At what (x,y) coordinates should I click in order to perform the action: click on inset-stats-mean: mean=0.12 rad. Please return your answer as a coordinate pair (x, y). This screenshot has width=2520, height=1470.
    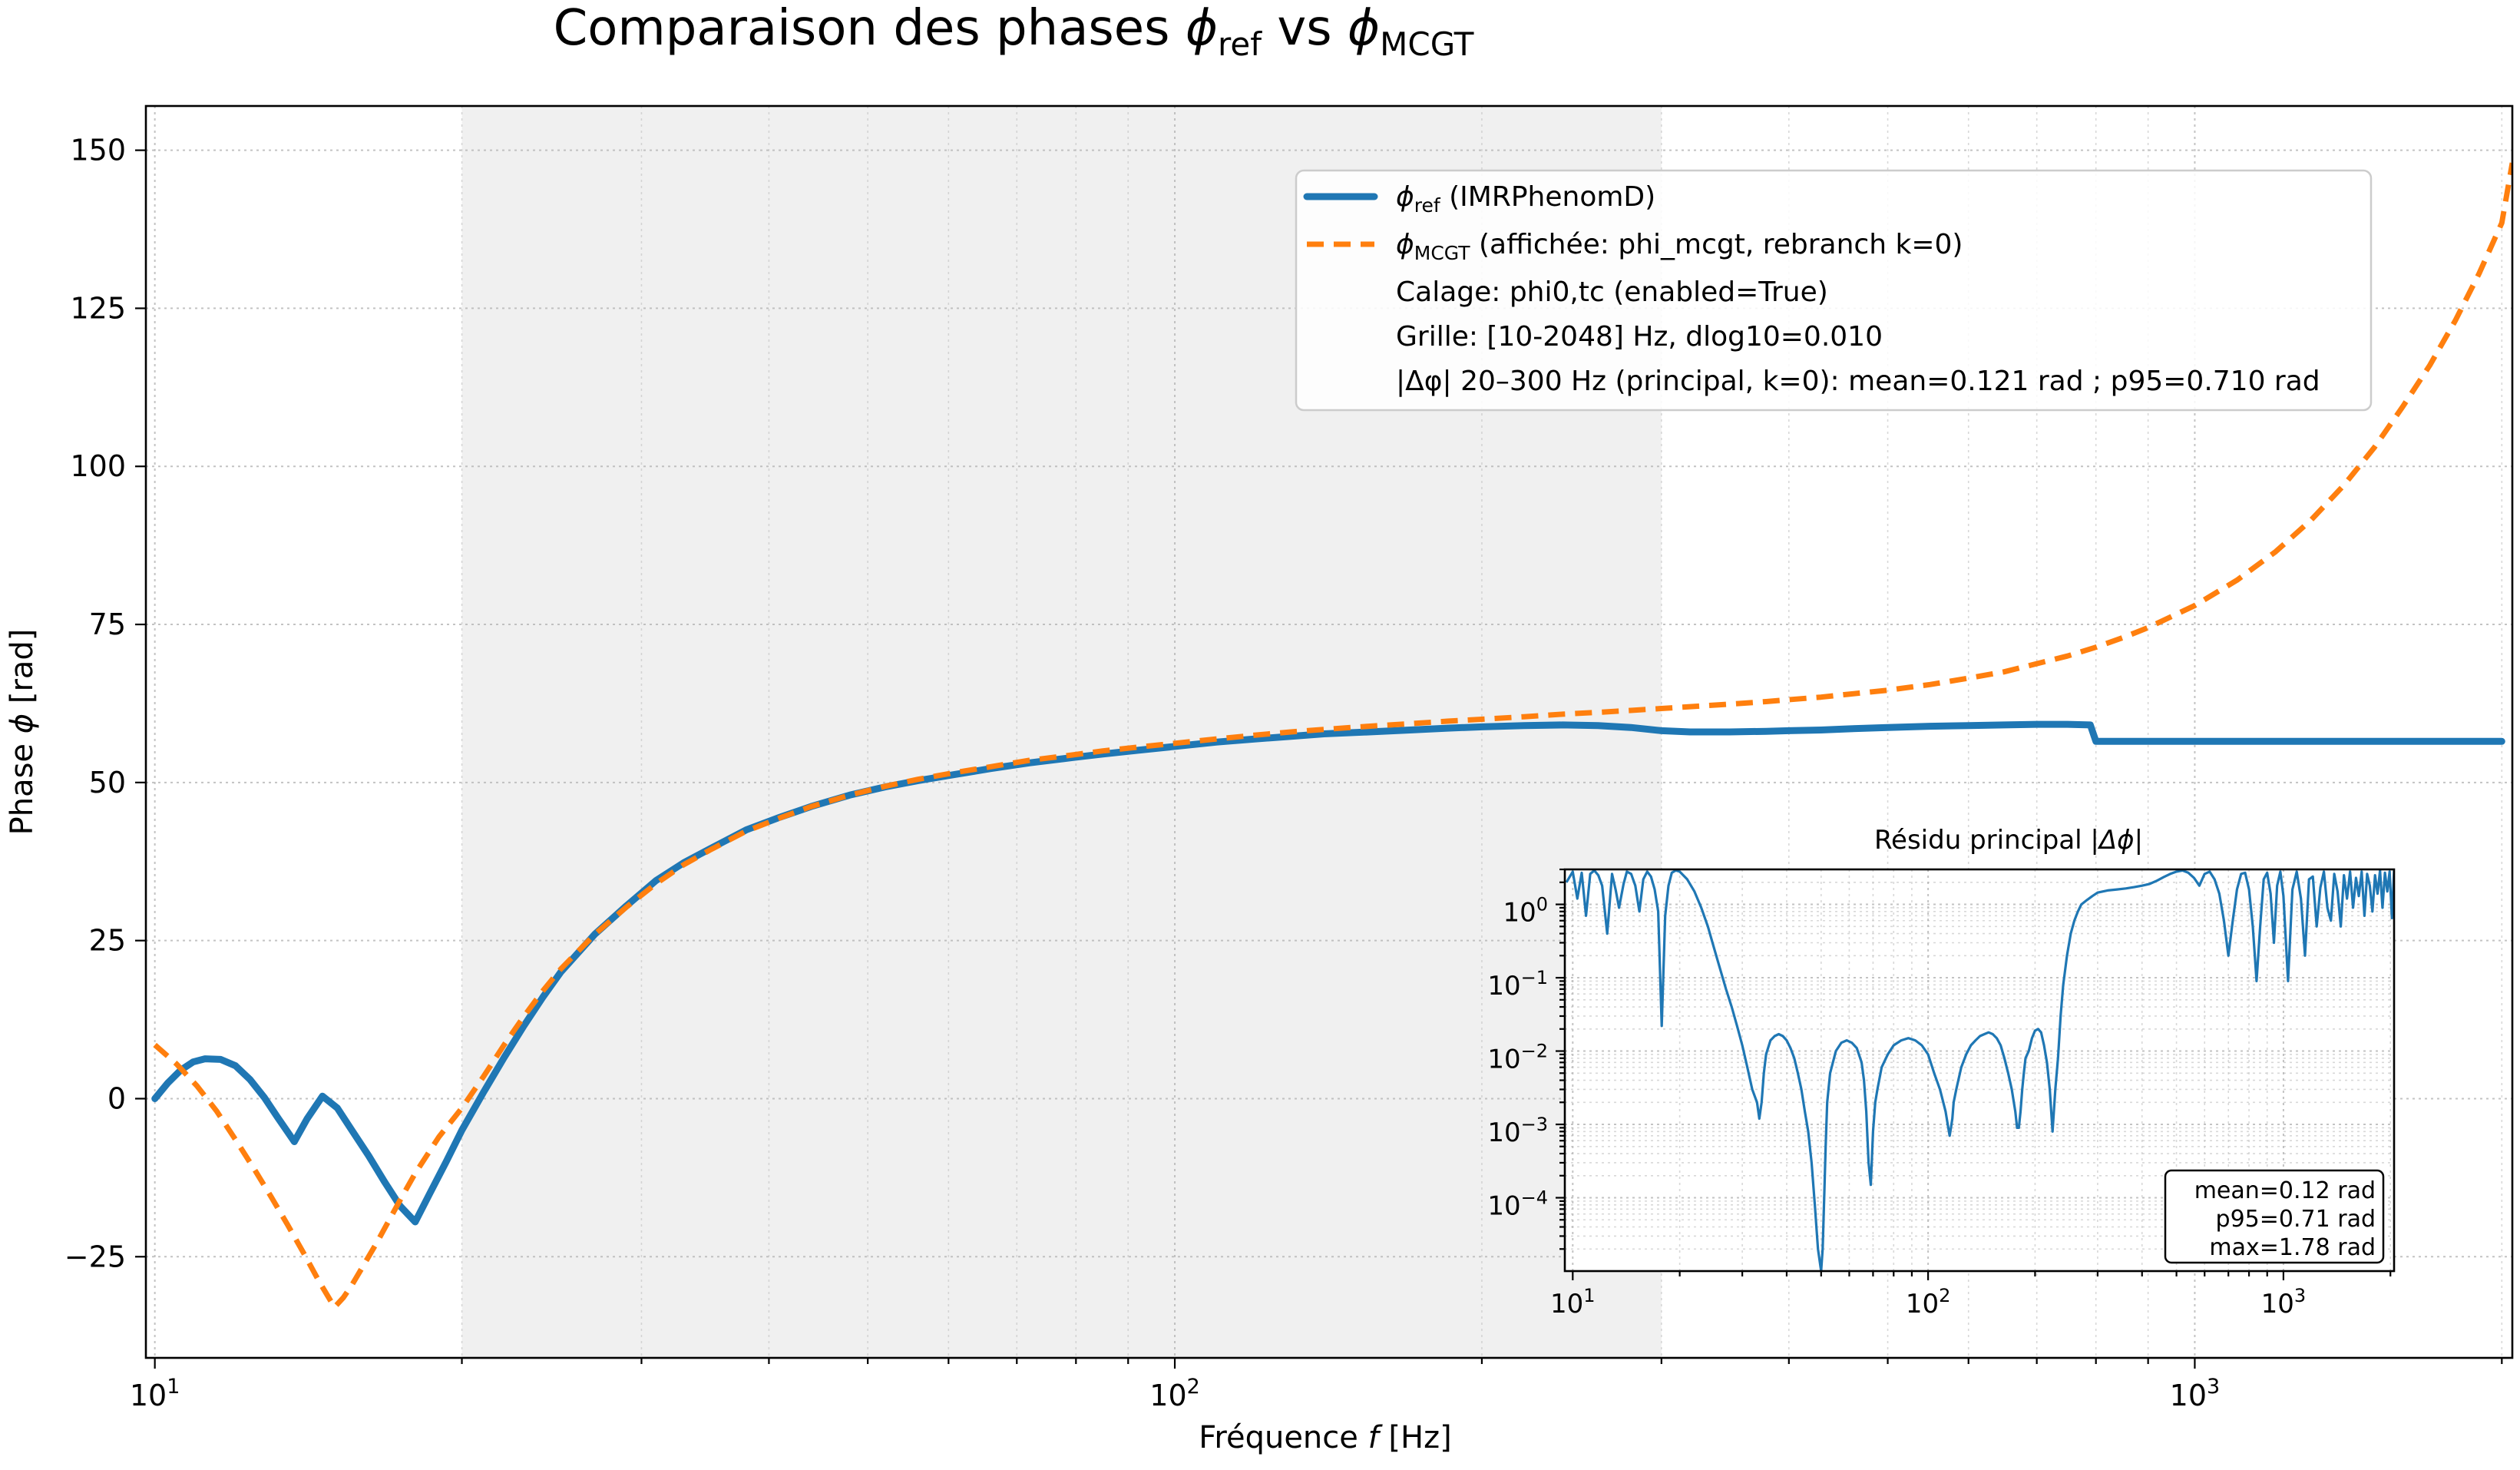
    Looking at the image, I should click on (2285, 1191).